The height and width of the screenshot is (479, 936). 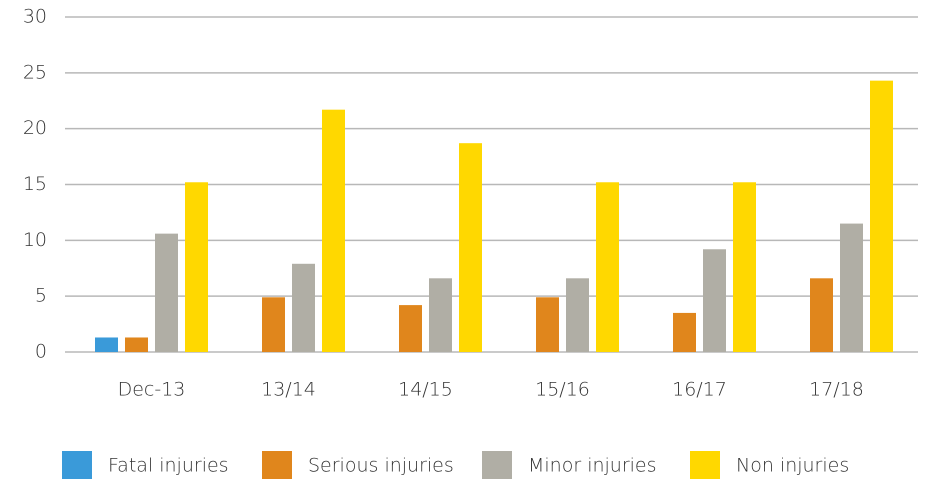 I want to click on y-tick-label: 25, so click(x=35, y=72).